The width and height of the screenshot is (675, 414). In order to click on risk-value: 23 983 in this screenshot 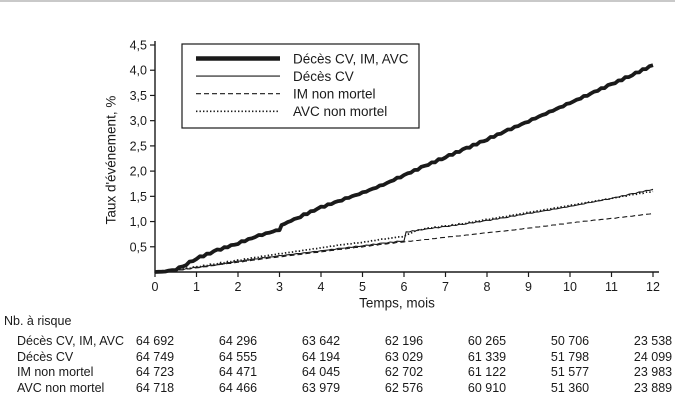, I will do `click(653, 372)`.